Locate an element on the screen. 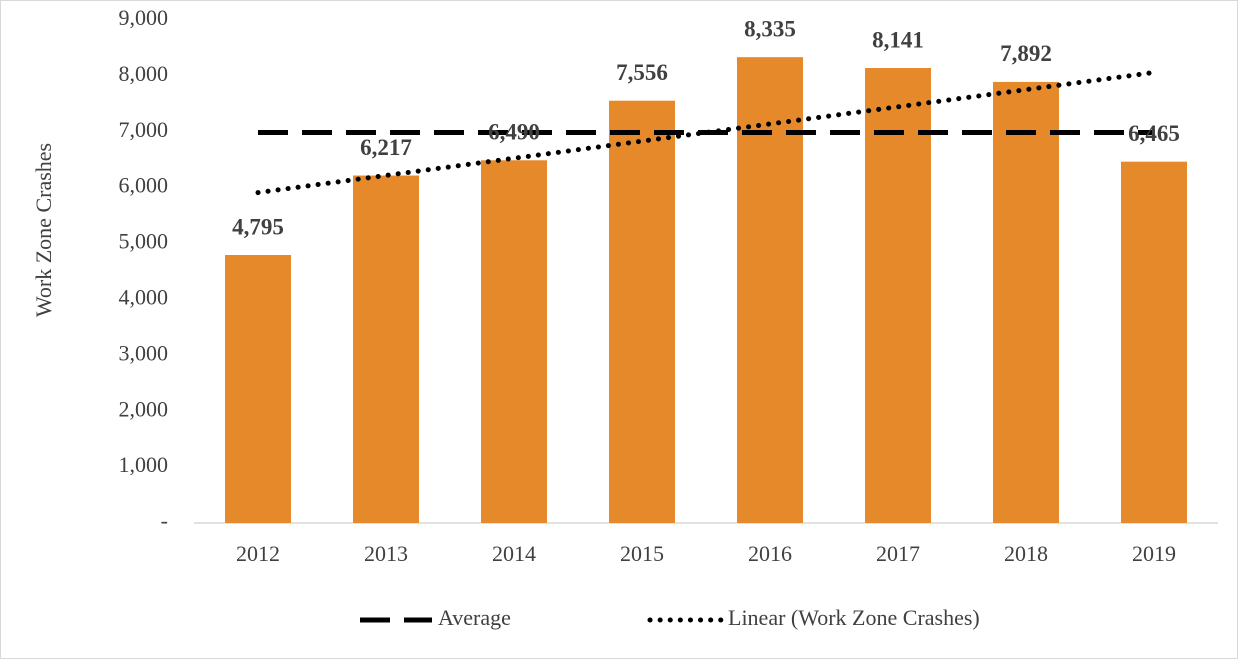 This screenshot has height=659, width=1238. value-label: 4,795 is located at coordinates (258, 226).